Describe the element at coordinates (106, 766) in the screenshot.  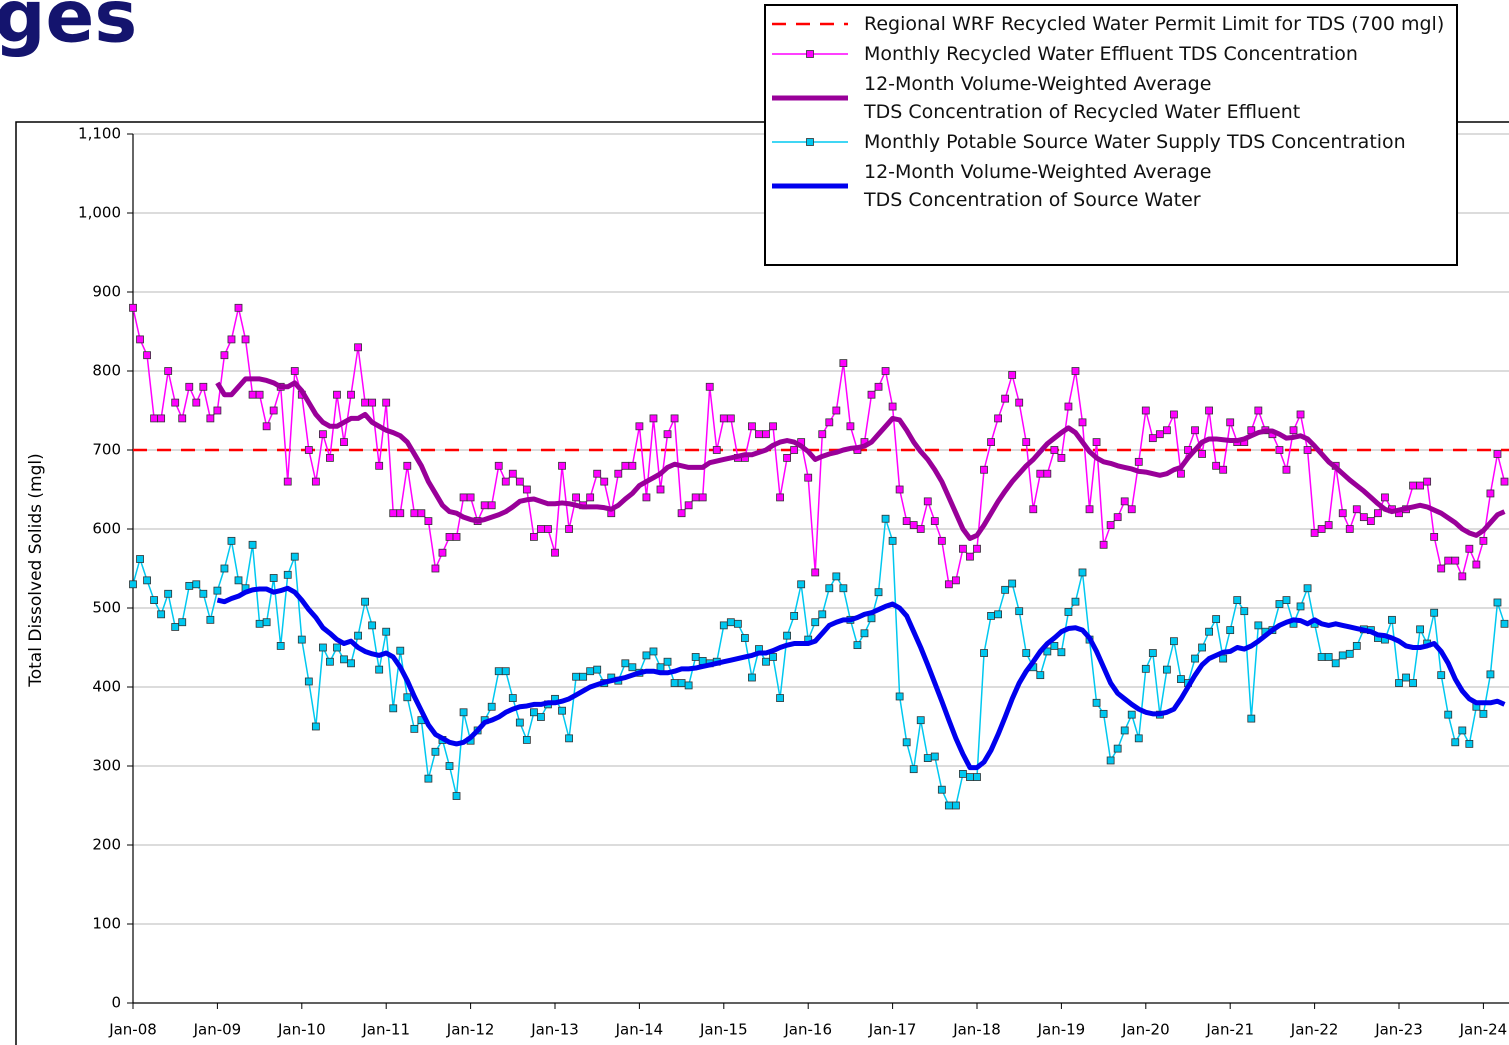
I see `y-tick-label: 300` at that location.